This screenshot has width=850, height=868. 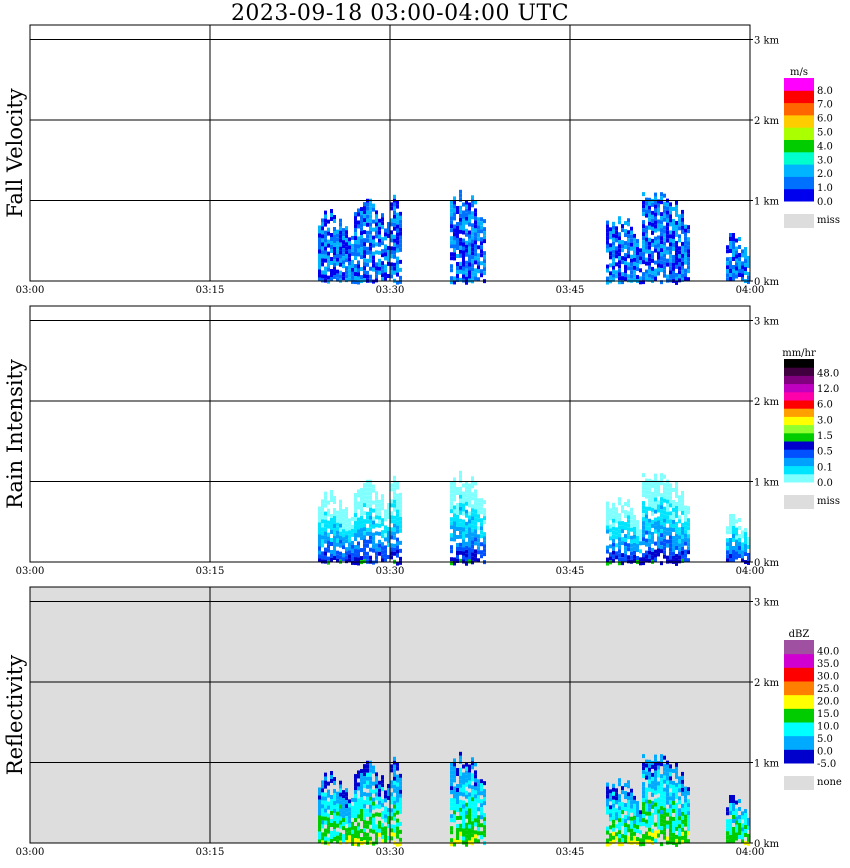 I want to click on y-axis-label: Reflectivity, so click(x=15, y=715).